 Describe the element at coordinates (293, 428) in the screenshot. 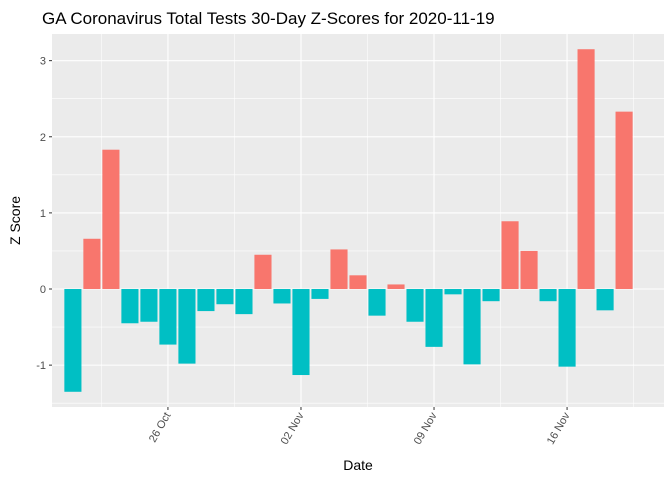

I see `x-tick-label: 02 Nov` at that location.